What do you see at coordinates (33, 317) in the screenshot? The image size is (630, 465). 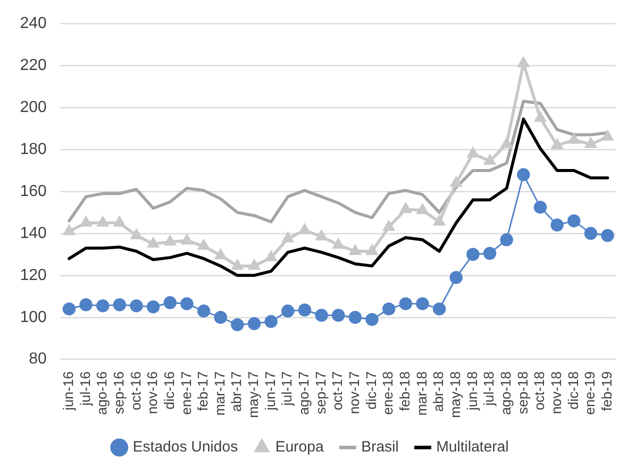 I see `y-tick-label: 100` at bounding box center [33, 317].